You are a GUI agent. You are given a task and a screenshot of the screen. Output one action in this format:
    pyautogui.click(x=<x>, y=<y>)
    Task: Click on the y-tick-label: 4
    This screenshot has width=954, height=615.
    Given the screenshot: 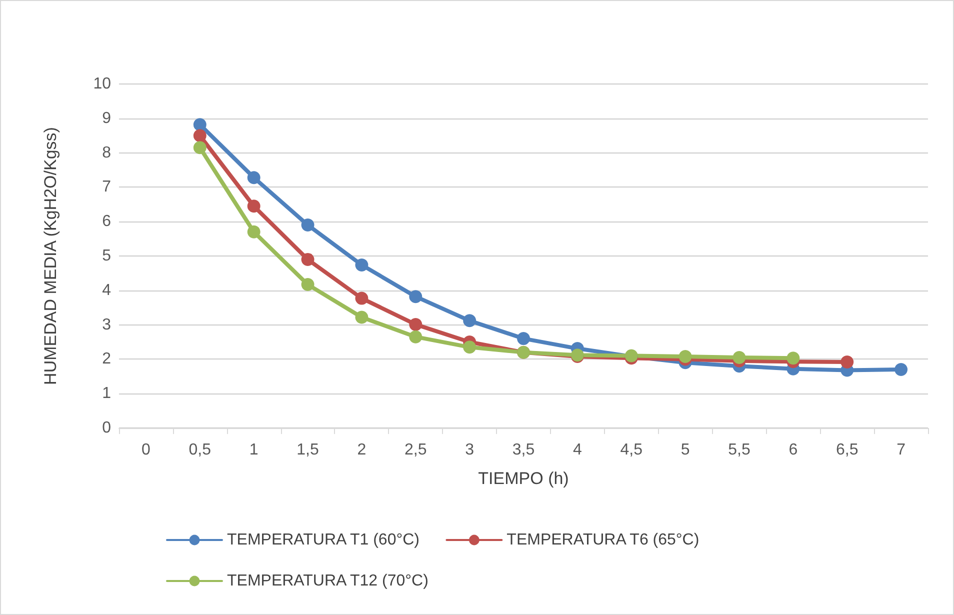 What is the action you would take?
    pyautogui.click(x=107, y=290)
    